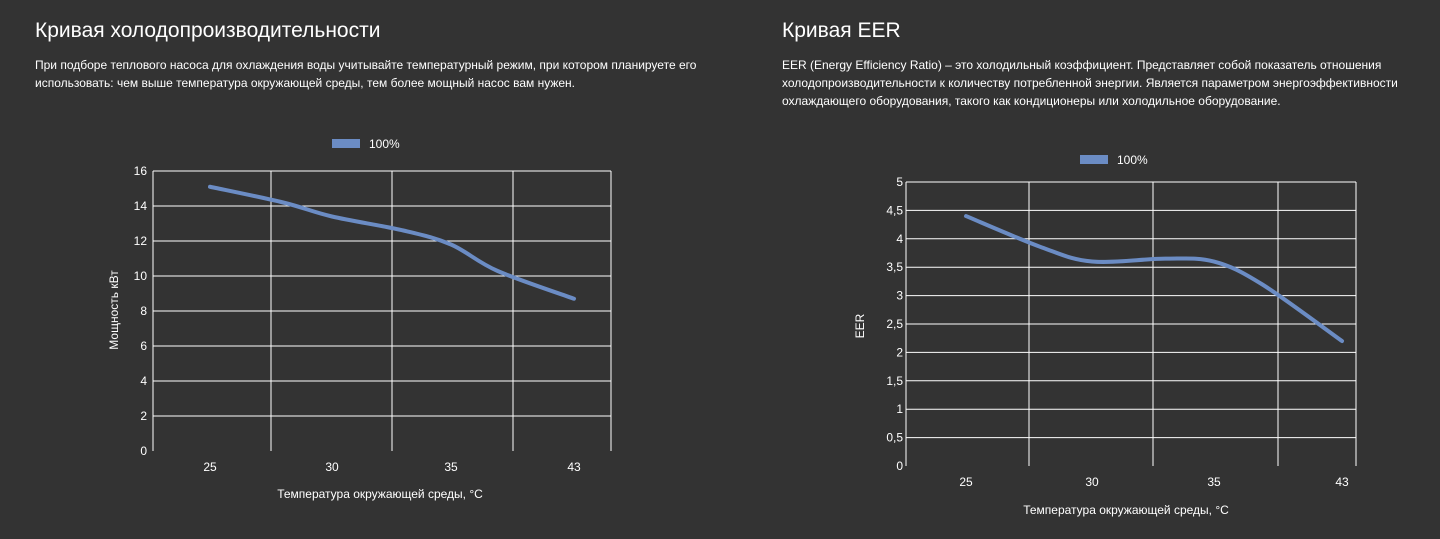 The image size is (1440, 539). Describe the element at coordinates (894, 210) in the screenshot. I see `y-tick-label: 4,5` at that location.